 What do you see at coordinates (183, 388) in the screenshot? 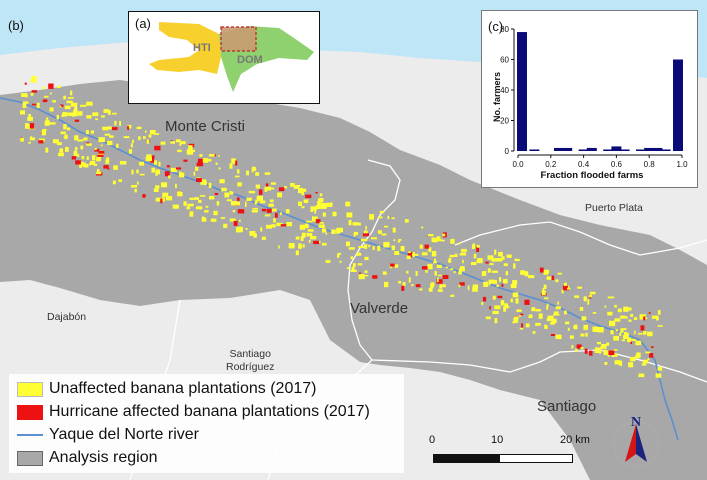
I see `legend-label-unaffected: Unaffected banana plantations (2017)` at bounding box center [183, 388].